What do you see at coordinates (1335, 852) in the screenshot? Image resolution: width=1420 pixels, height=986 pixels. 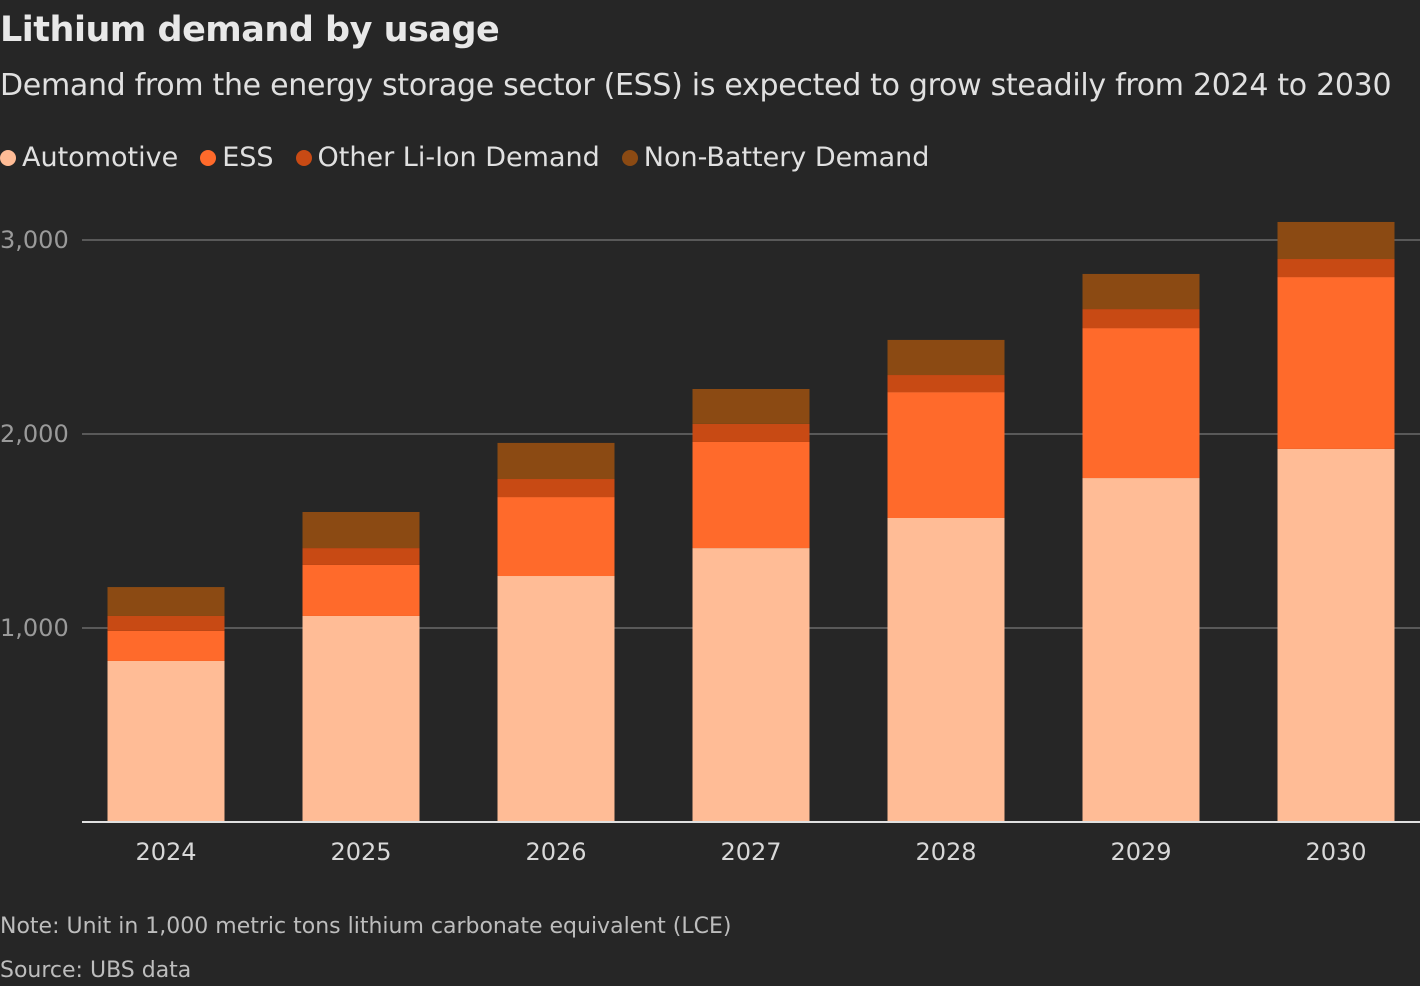 I see `x-tick-label: 2030` at bounding box center [1335, 852].